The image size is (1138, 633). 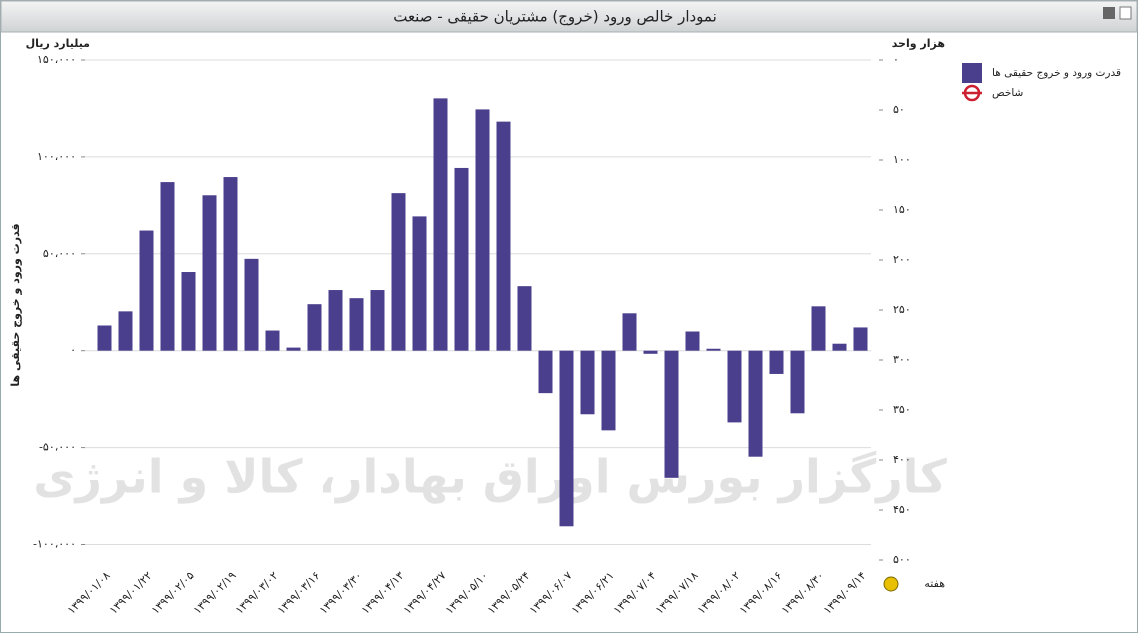 What do you see at coordinates (902, 159) in the screenshot?
I see `y2-tick-label: ۱۰۰` at bounding box center [902, 159].